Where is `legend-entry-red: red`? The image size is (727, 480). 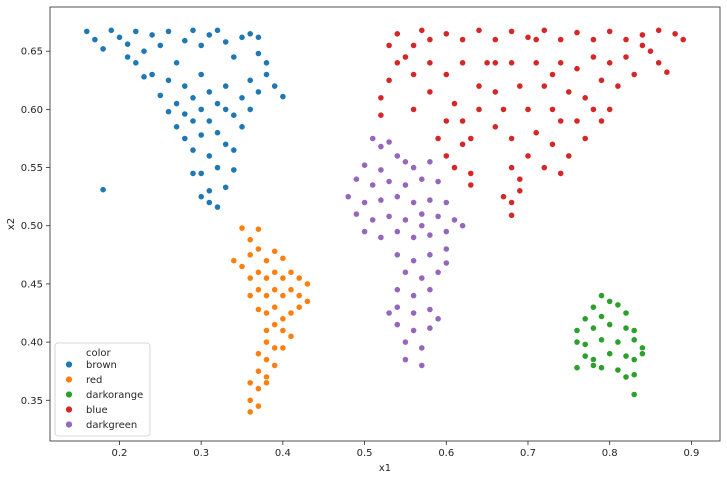
legend-entry-red: red is located at coordinates (94, 380).